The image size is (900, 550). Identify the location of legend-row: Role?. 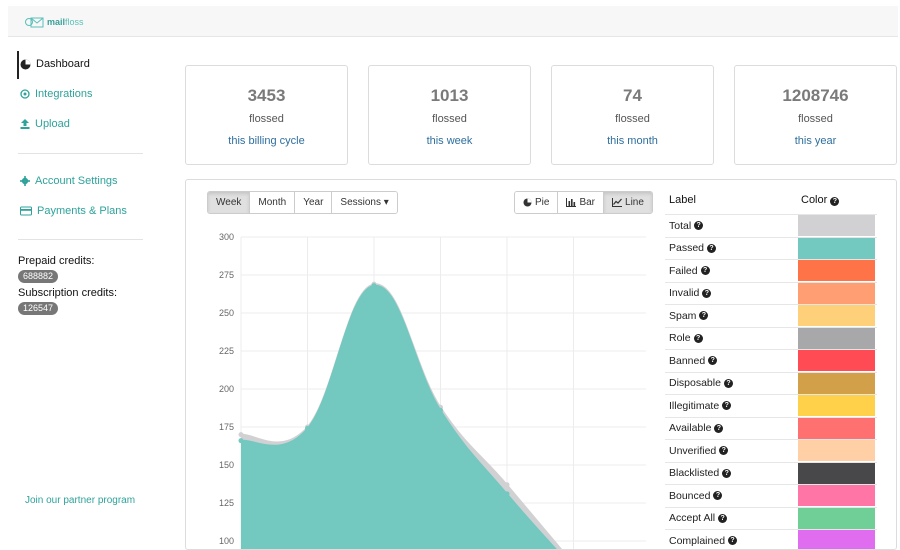
(771, 338).